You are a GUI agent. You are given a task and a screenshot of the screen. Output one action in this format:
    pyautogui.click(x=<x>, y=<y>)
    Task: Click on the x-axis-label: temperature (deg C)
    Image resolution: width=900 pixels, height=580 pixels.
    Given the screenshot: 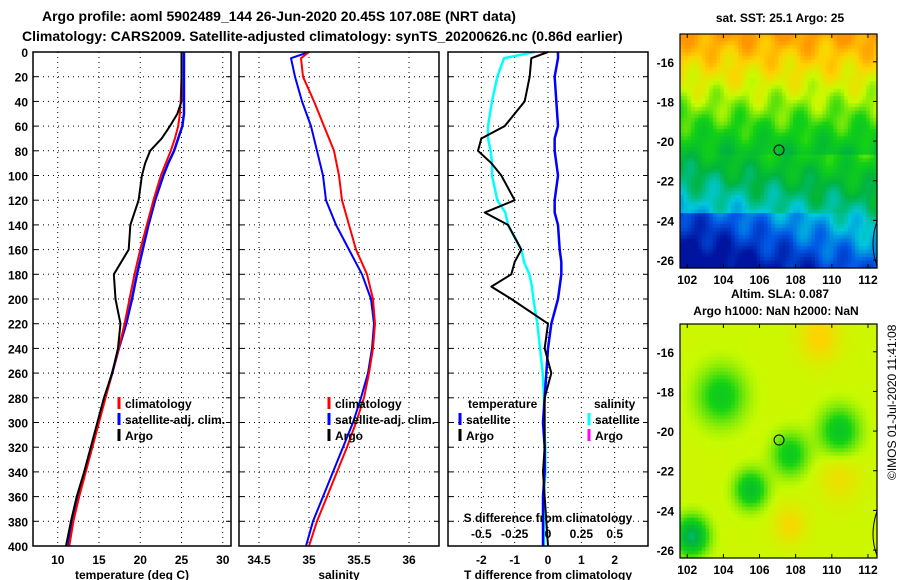 What is the action you would take?
    pyautogui.click(x=132, y=574)
    